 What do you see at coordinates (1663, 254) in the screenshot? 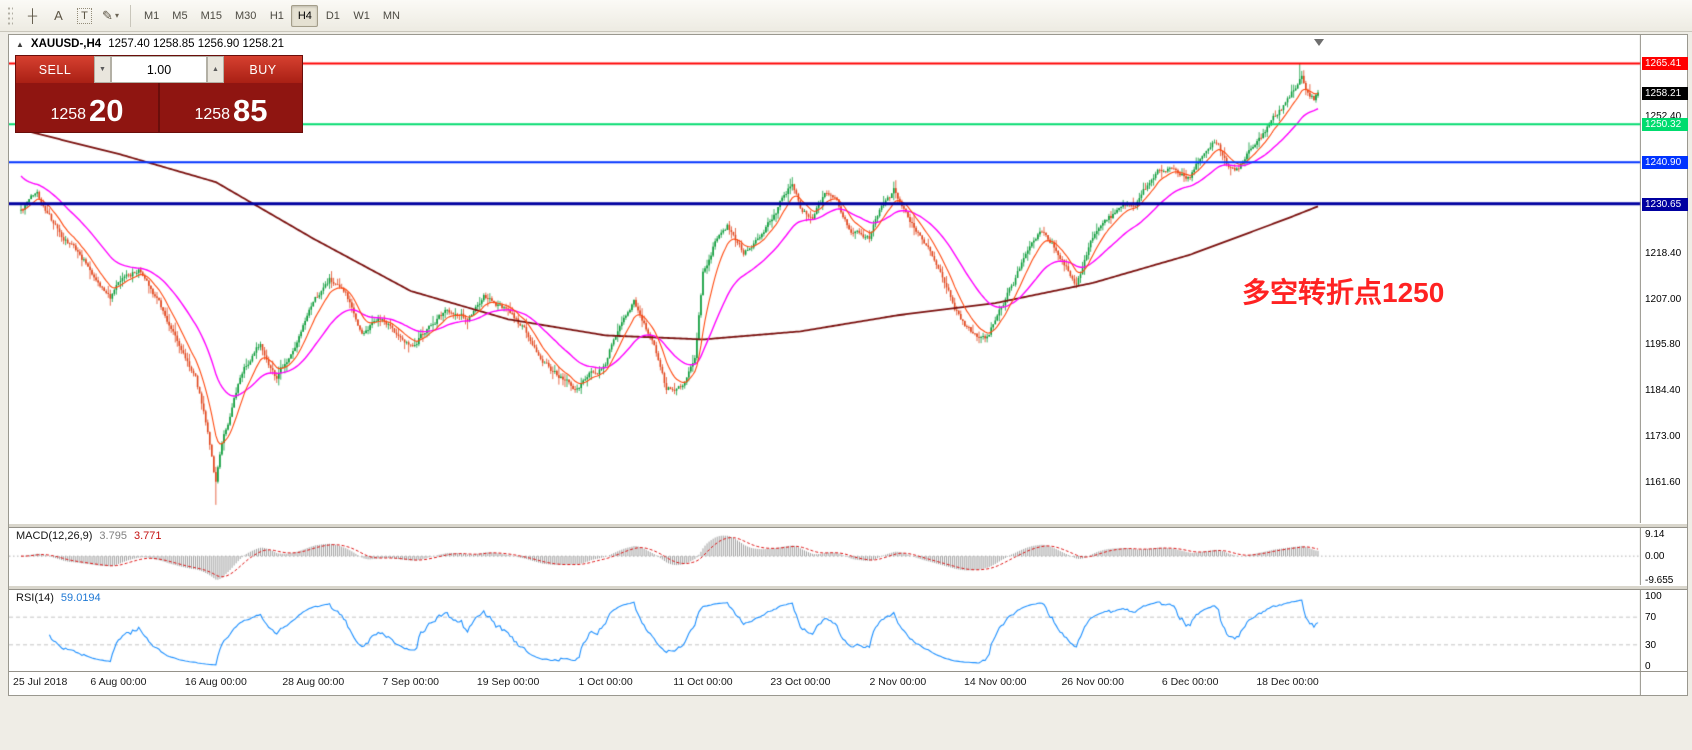
I see `price-axis-tick: 1218.40` at bounding box center [1663, 254].